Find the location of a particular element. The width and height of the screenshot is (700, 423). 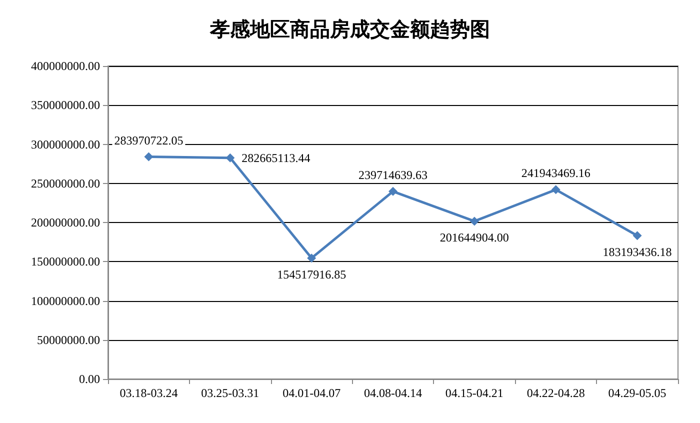

y-tick-label: 200000000.00 is located at coordinates (65, 223).